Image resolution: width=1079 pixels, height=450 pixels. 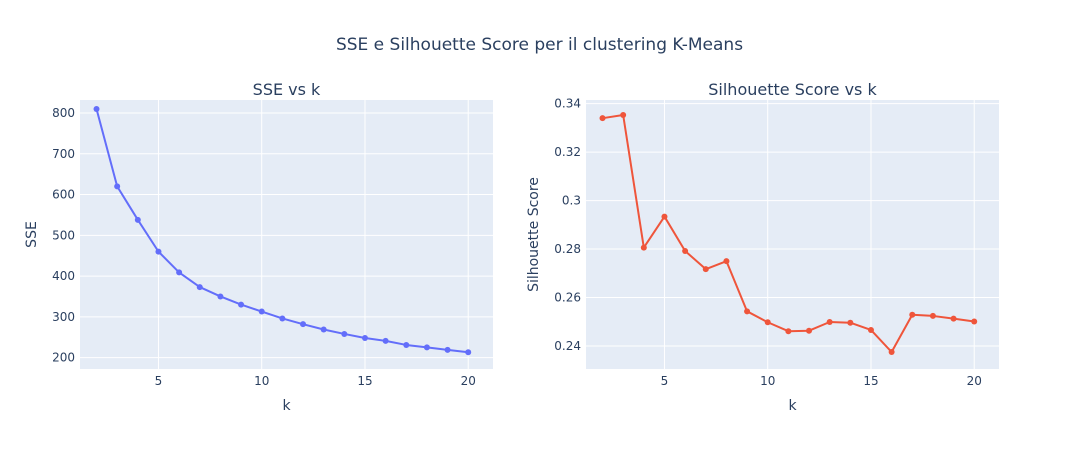 I want to click on sse-x-tick-label: 15, so click(x=364, y=381).